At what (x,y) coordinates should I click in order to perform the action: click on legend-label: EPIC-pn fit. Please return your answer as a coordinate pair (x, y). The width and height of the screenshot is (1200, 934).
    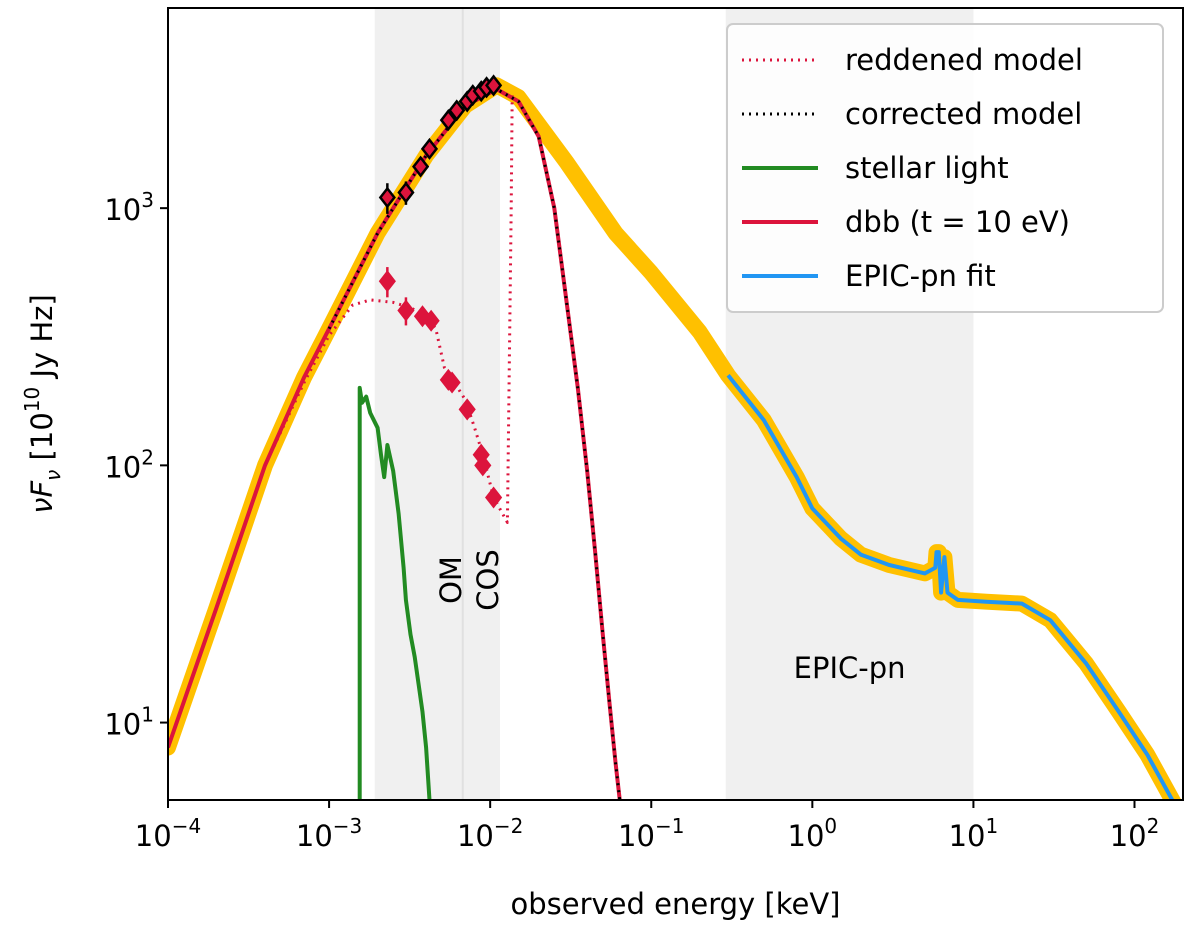
    Looking at the image, I should click on (920, 276).